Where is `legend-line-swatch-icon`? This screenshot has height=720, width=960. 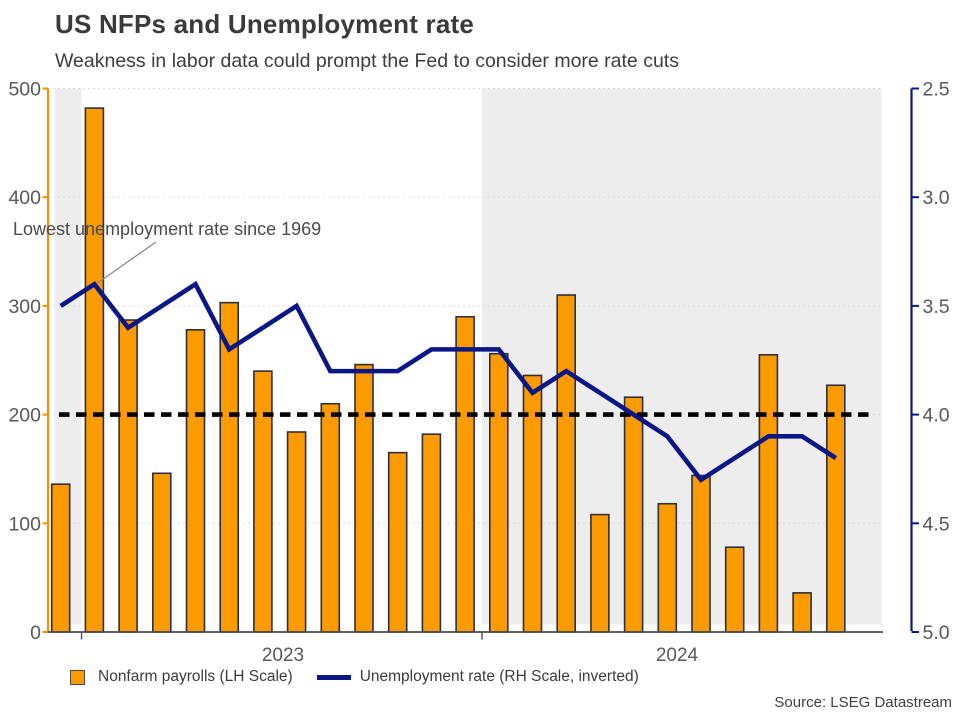
legend-line-swatch-icon is located at coordinates (333, 677).